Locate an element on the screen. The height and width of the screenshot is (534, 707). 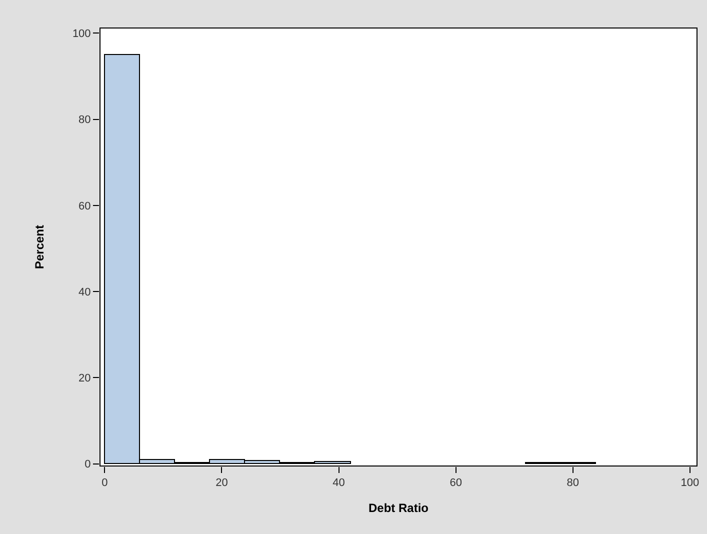
x-tick-label: 100 is located at coordinates (690, 483).